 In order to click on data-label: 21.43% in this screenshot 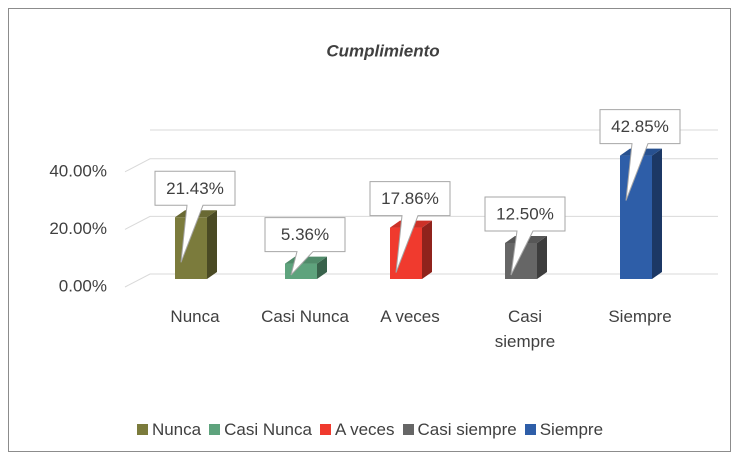, I will do `click(195, 188)`.